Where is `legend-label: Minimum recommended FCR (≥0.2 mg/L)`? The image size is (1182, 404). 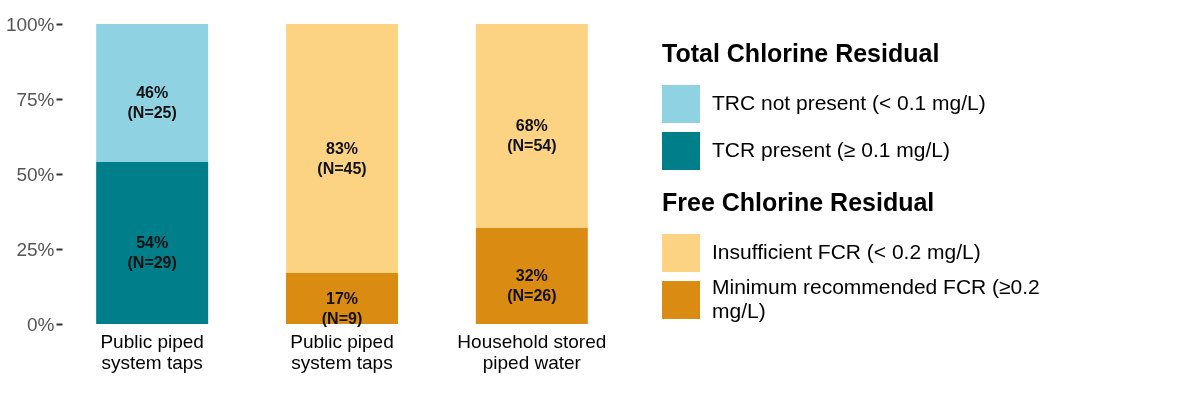 legend-label: Minimum recommended FCR (≥0.2 mg/L) is located at coordinates (876, 298).